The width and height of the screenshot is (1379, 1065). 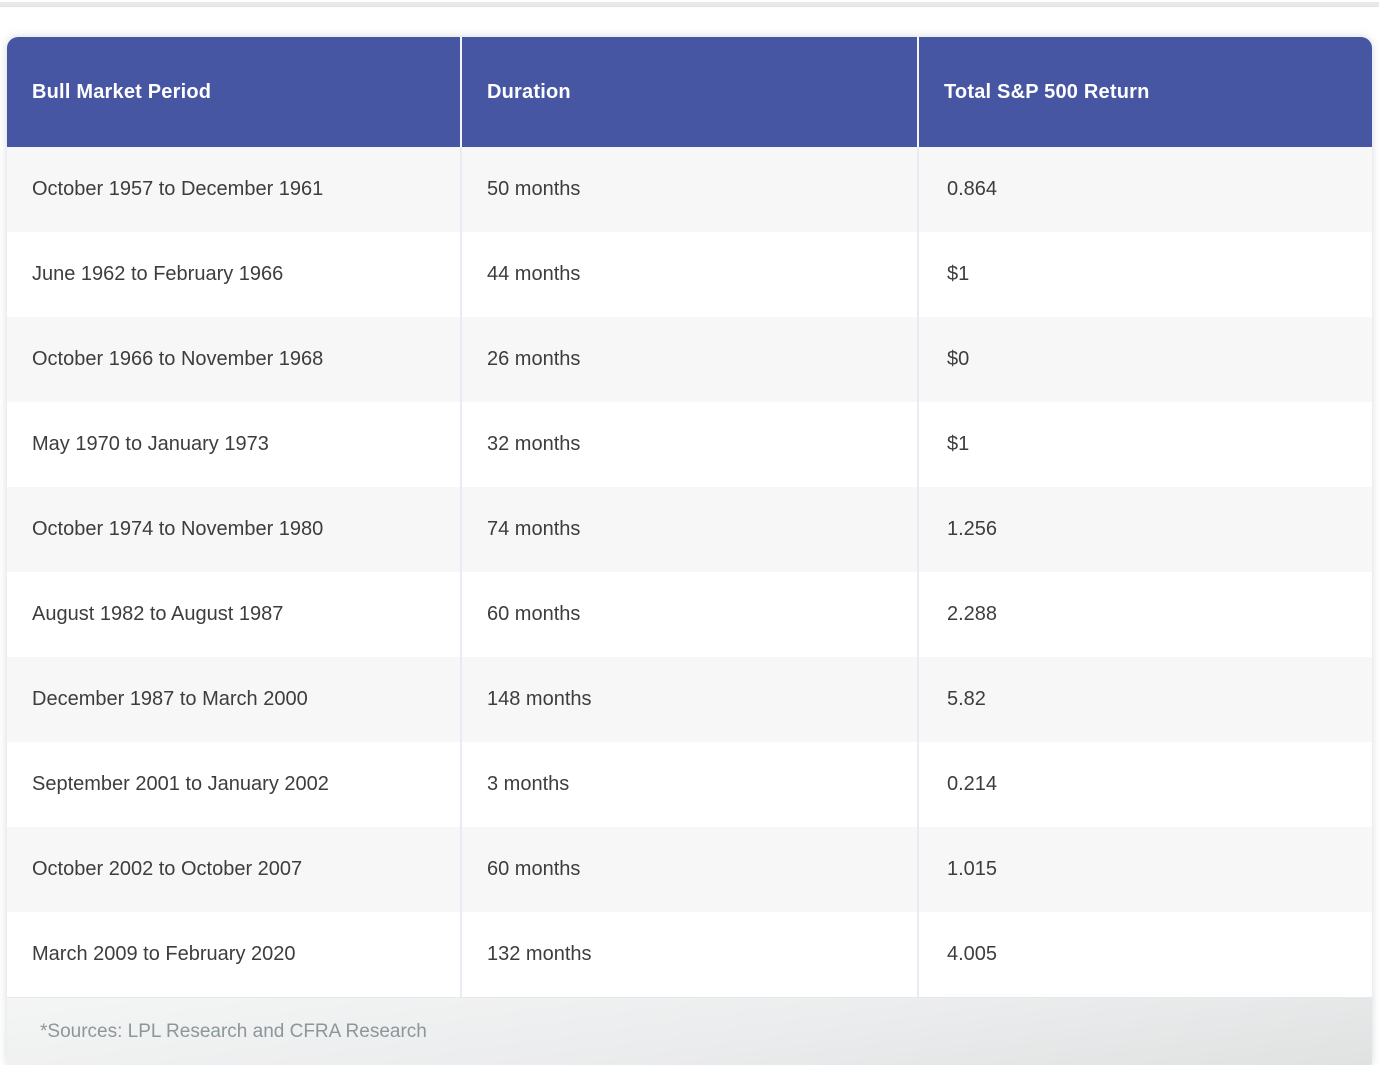 I want to click on cell-period: October 1966 to November 1968, so click(x=178, y=359).